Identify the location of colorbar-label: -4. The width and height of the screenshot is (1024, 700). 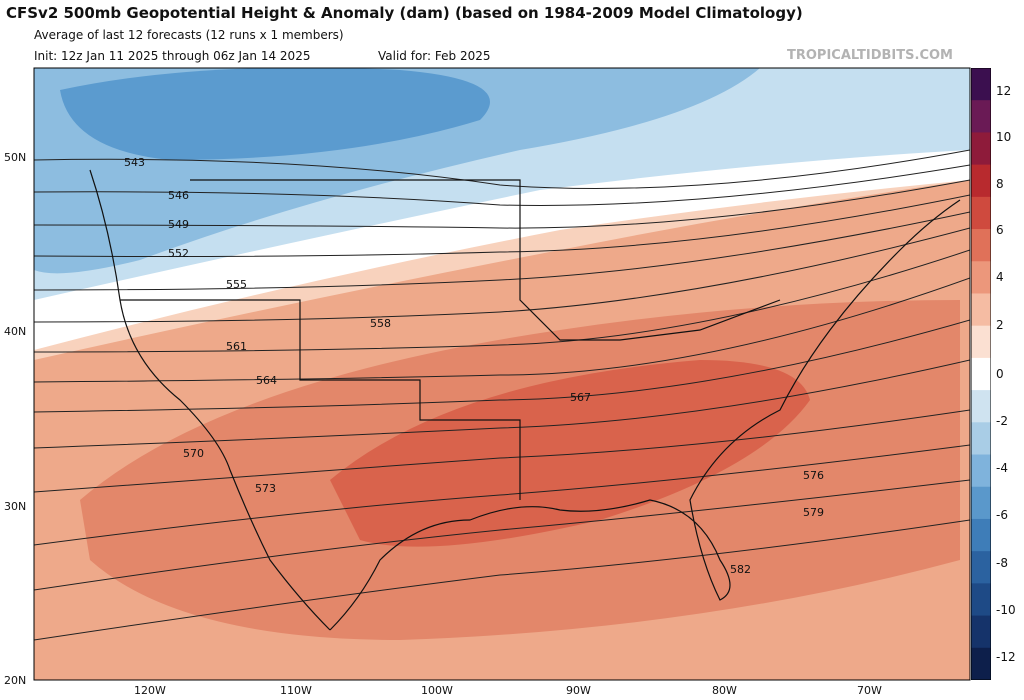
(1002, 468).